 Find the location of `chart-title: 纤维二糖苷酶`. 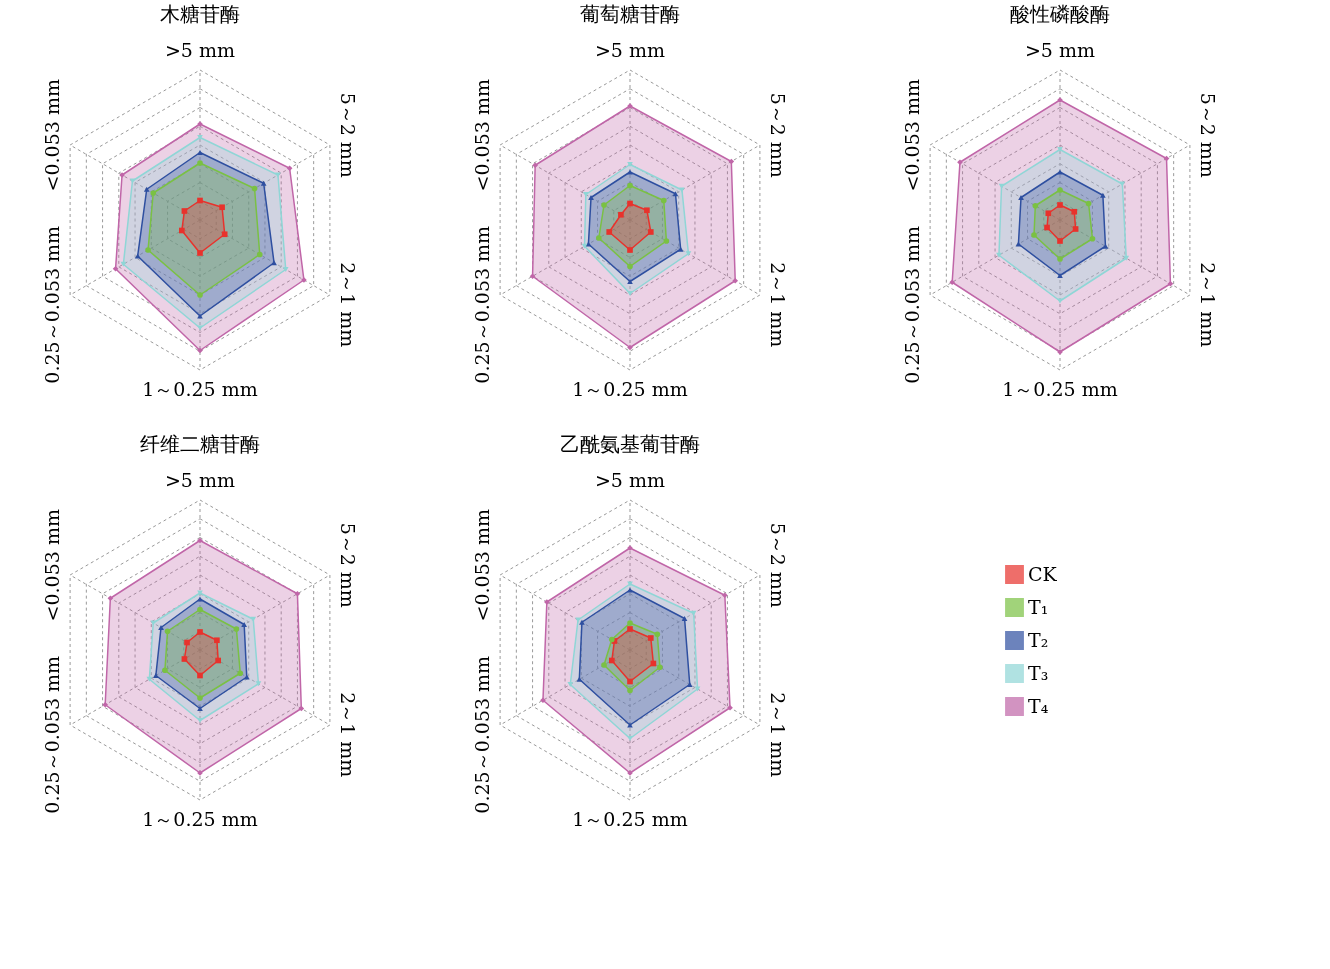

chart-title: 纤维二糖苷酶 is located at coordinates (200, 444).